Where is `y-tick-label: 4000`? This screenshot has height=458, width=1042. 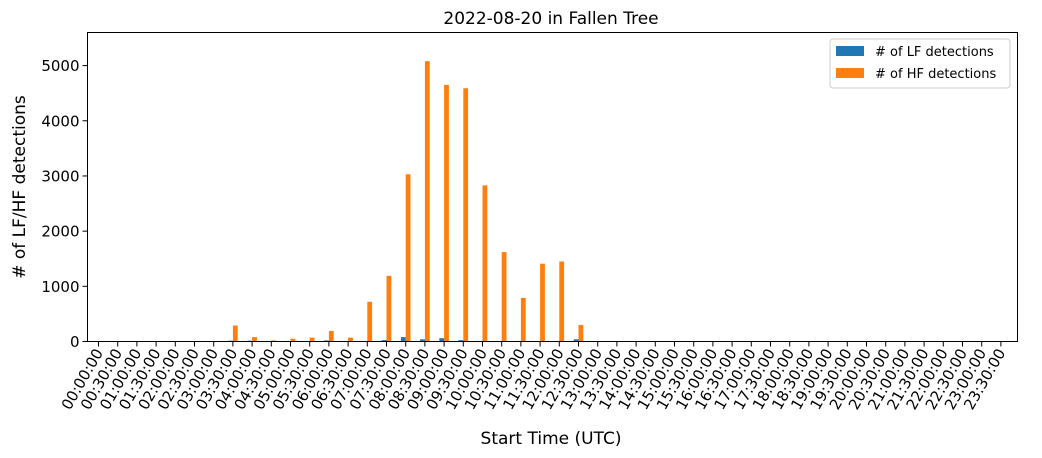 y-tick-label: 4000 is located at coordinates (60, 121).